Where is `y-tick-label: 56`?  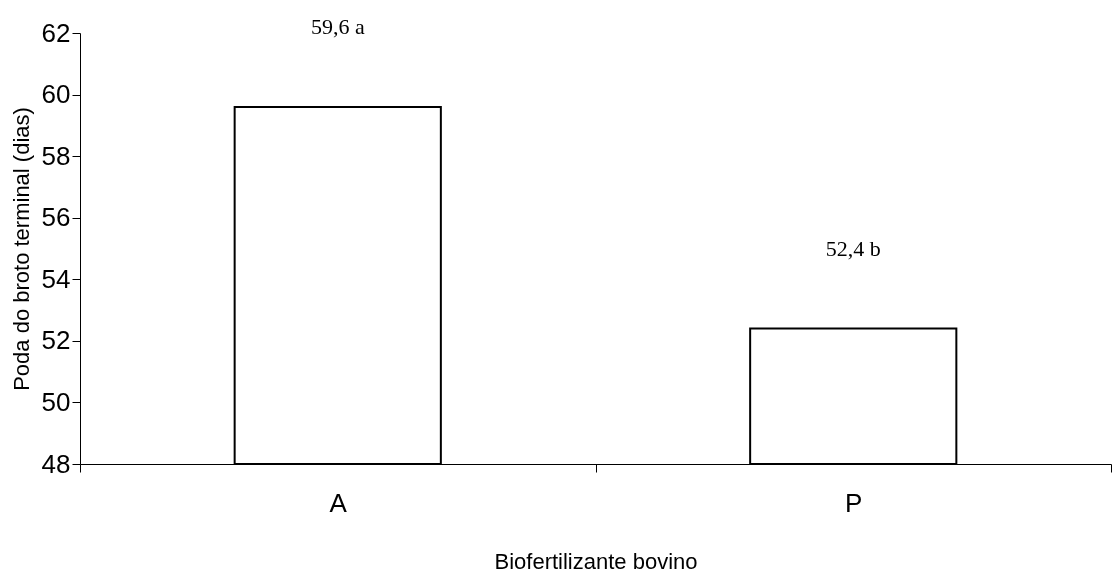 y-tick-label: 56 is located at coordinates (56, 217).